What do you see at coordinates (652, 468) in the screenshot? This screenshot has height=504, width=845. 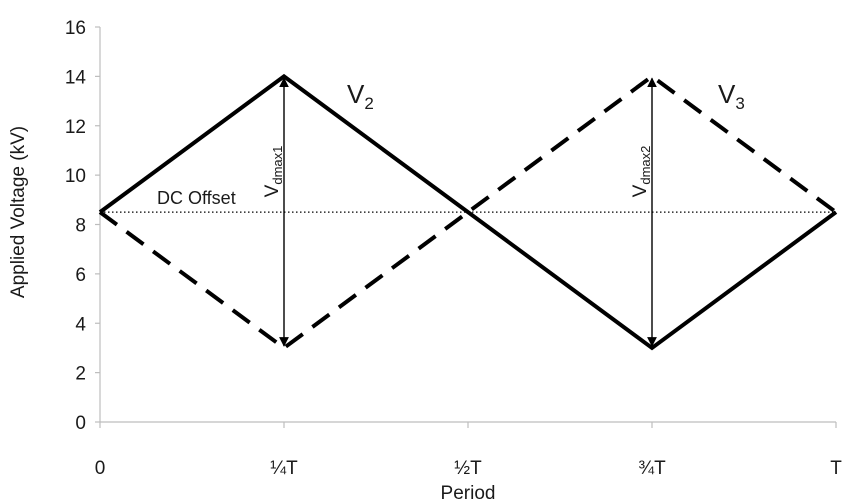 I see `x-tick-label: ¾T` at bounding box center [652, 468].